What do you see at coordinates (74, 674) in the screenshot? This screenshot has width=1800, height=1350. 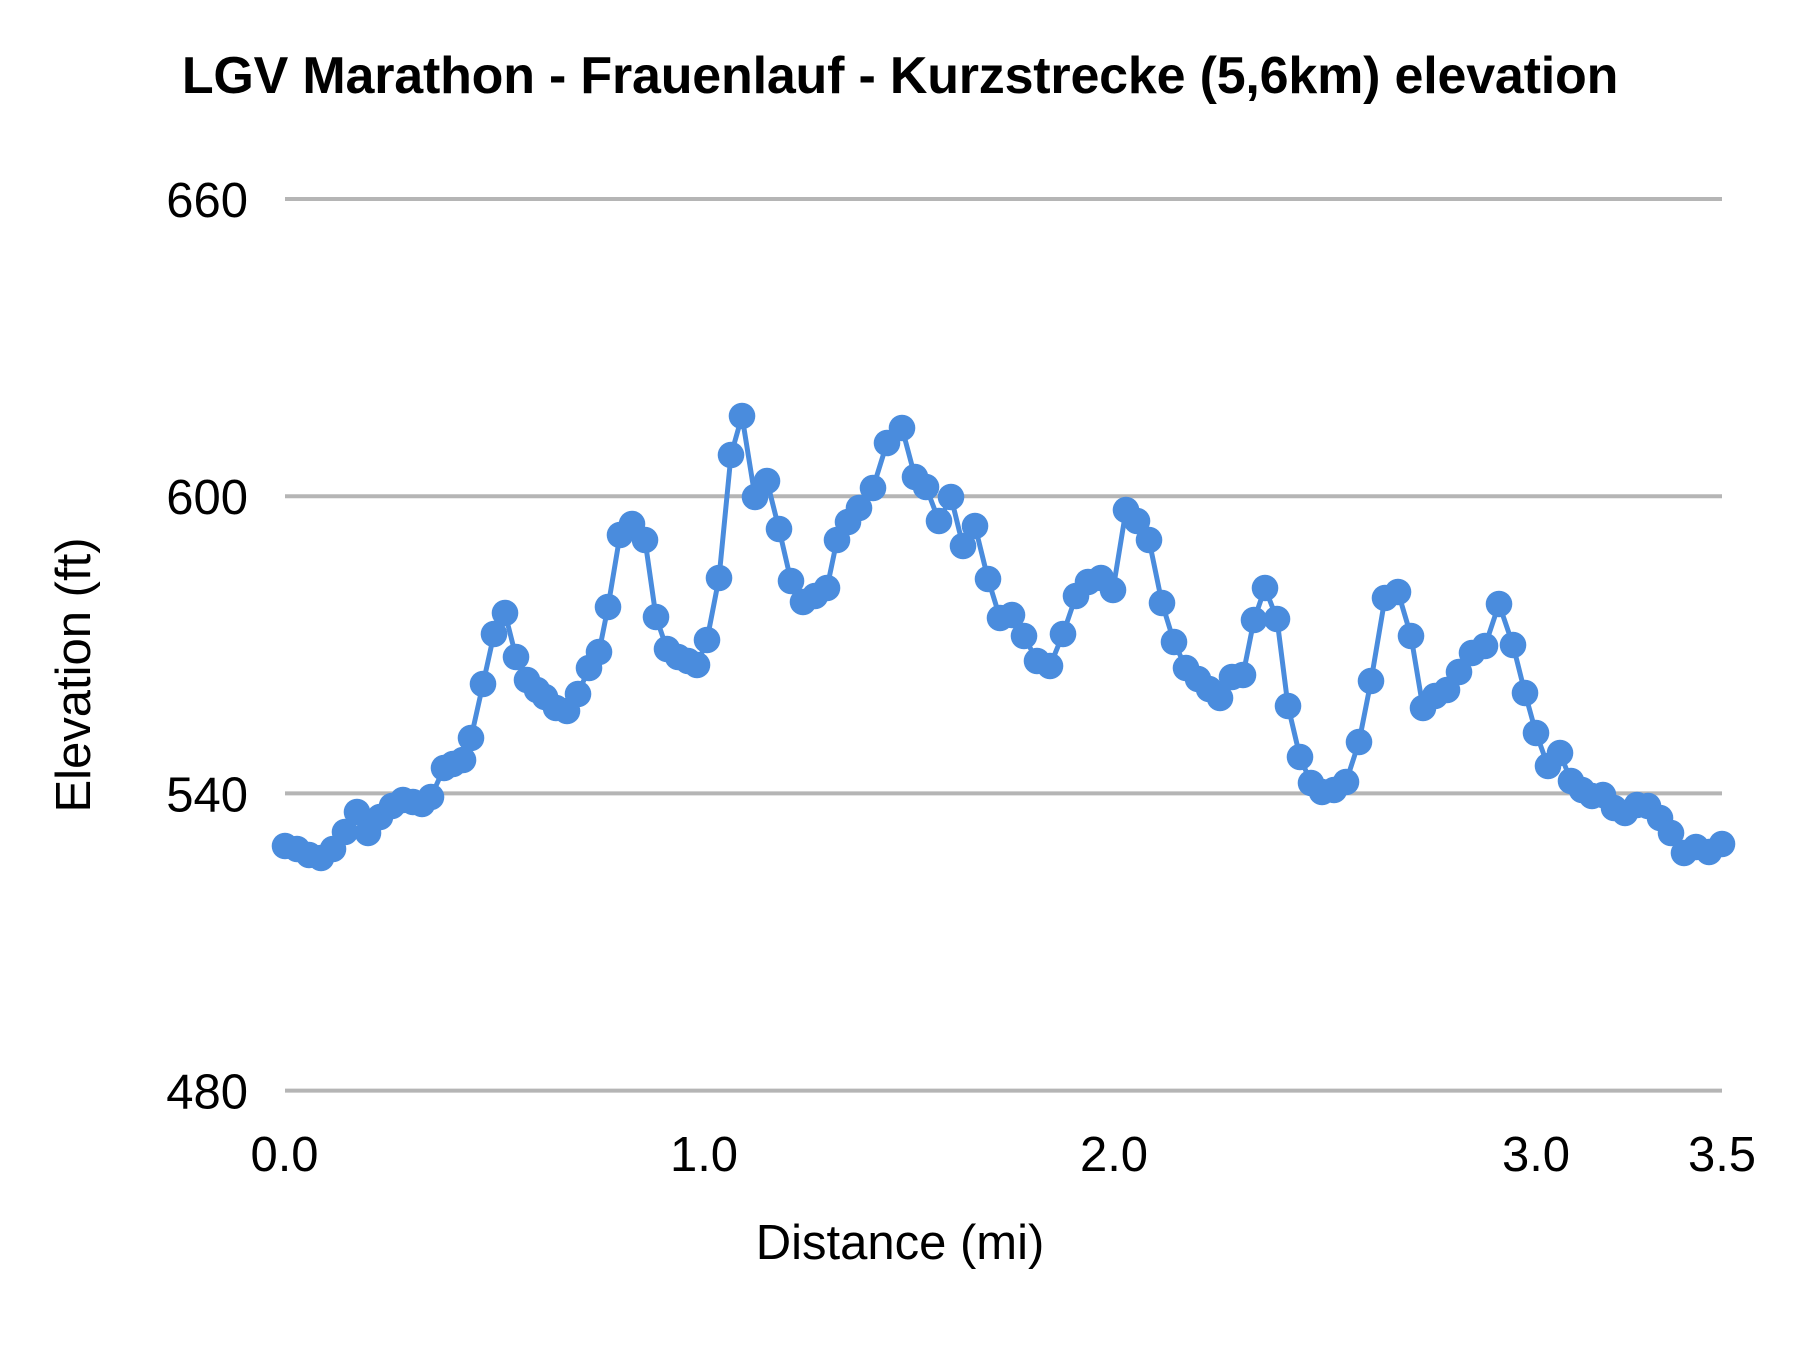 I see `svg-text: Elevation (ft)` at bounding box center [74, 674].